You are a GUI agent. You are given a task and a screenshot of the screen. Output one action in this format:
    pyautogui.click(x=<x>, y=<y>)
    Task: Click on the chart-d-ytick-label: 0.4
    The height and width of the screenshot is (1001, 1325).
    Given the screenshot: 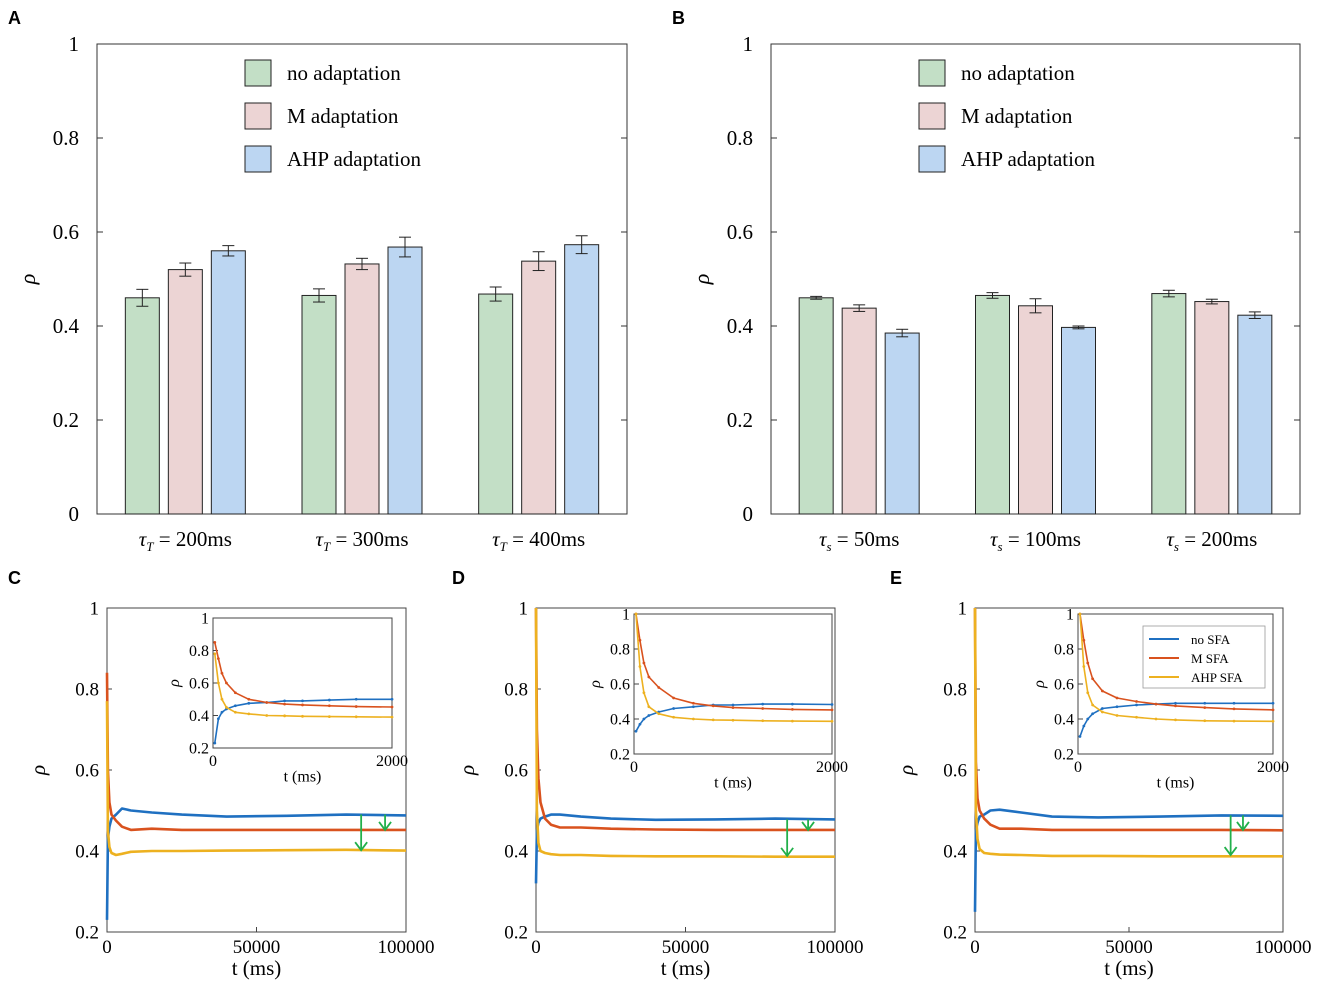 What is the action you would take?
    pyautogui.click(x=516, y=852)
    